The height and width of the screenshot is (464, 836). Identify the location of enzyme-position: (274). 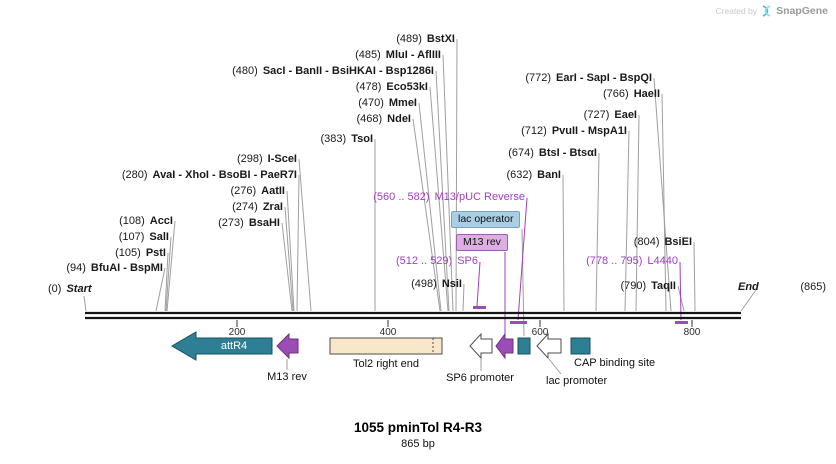
(245, 207).